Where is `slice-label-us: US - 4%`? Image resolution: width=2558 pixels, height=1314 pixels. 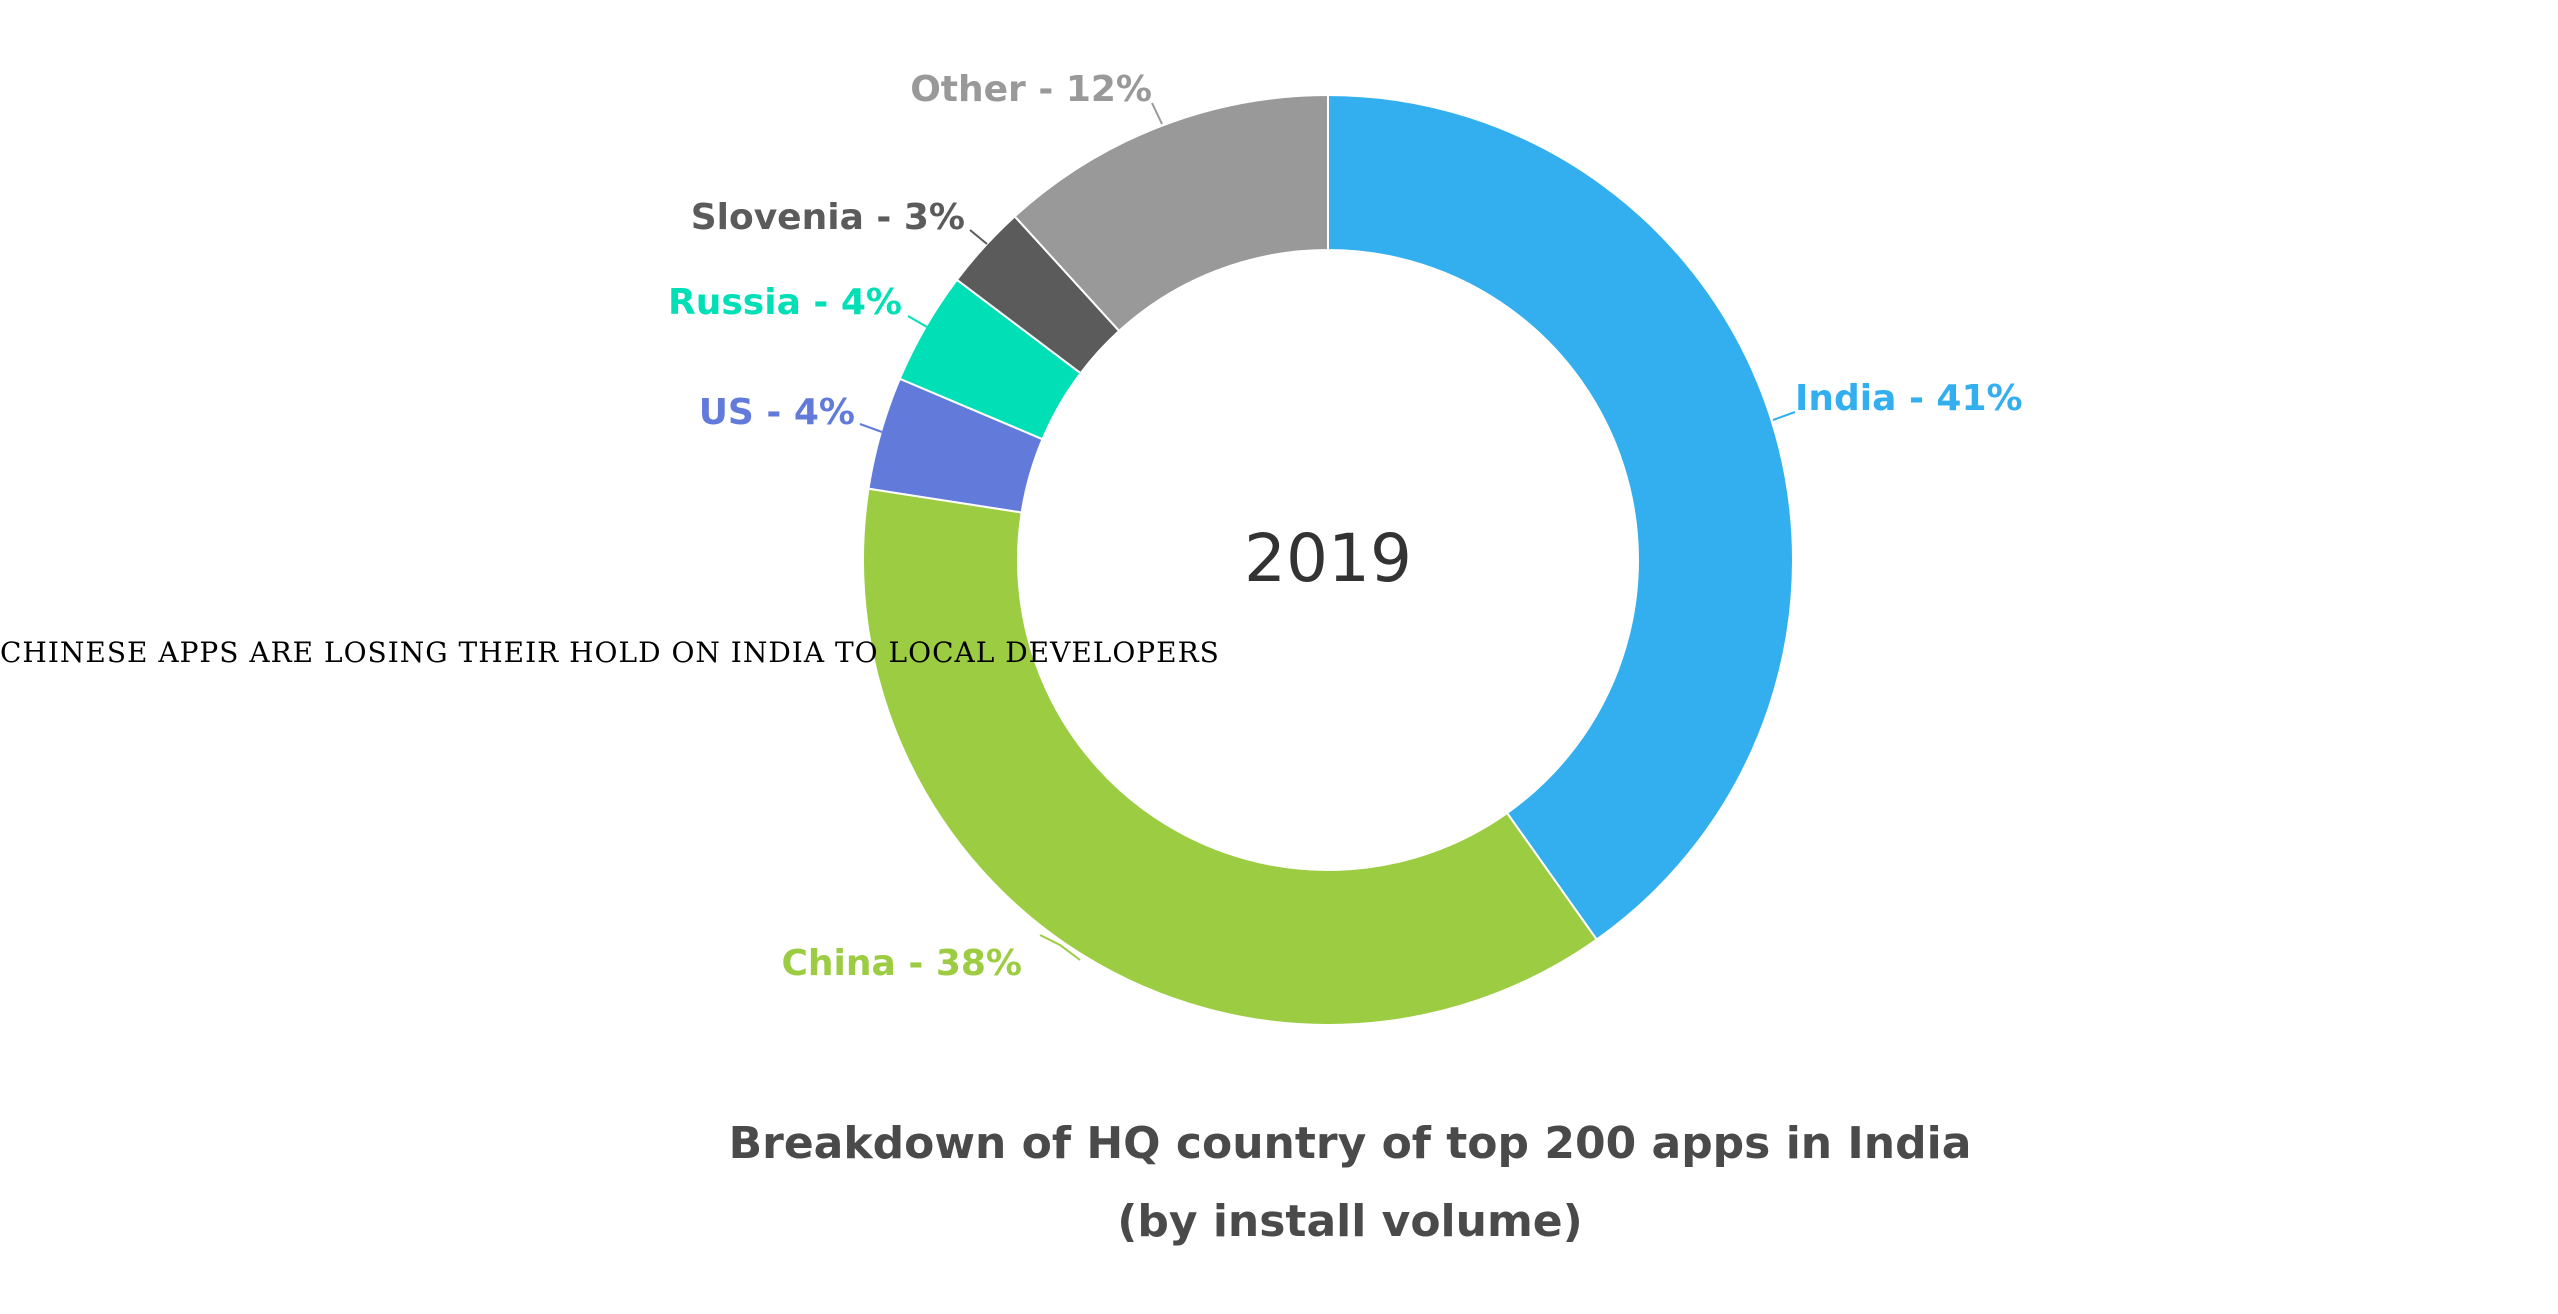
slice-label-us: US - 4% is located at coordinates (777, 412).